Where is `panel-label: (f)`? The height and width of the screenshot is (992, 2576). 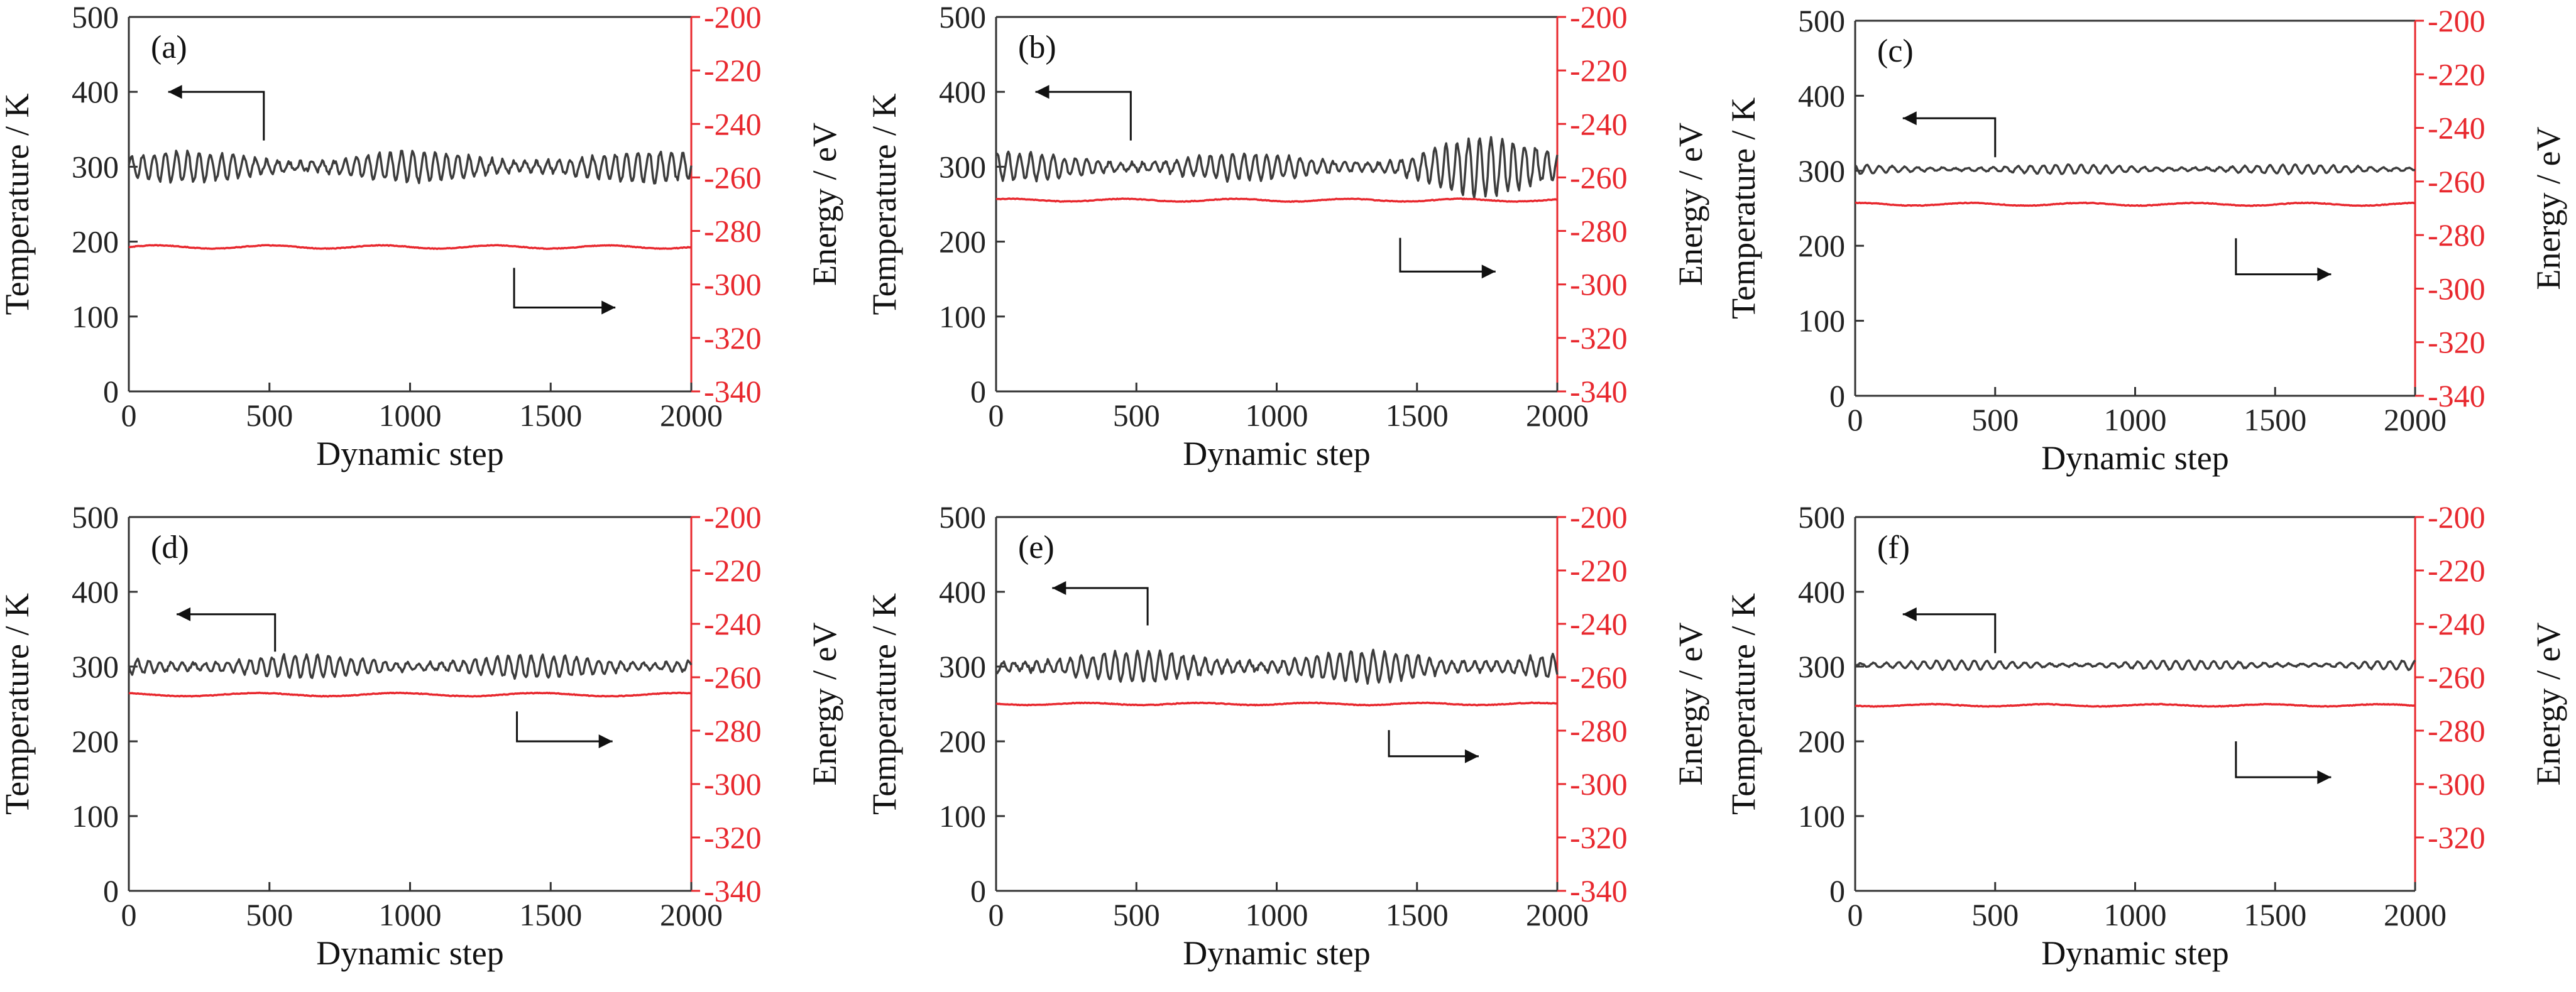 panel-label: (f) is located at coordinates (1893, 547).